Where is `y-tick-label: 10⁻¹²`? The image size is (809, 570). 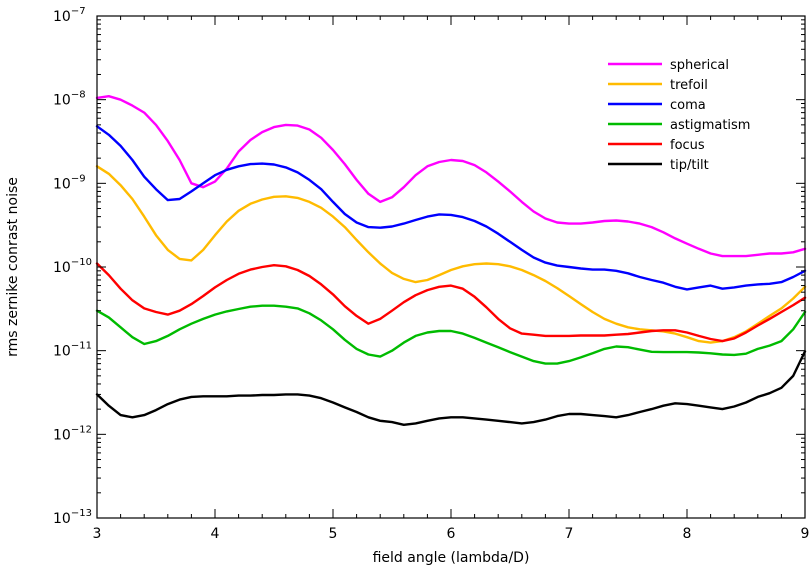 y-tick-label: 10⁻¹² is located at coordinates (72, 433).